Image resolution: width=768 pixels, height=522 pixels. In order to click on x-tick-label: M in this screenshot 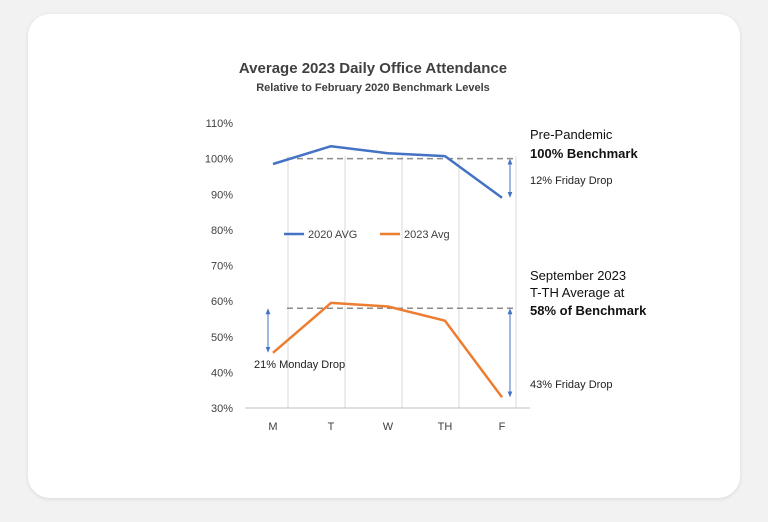, I will do `click(272, 427)`.